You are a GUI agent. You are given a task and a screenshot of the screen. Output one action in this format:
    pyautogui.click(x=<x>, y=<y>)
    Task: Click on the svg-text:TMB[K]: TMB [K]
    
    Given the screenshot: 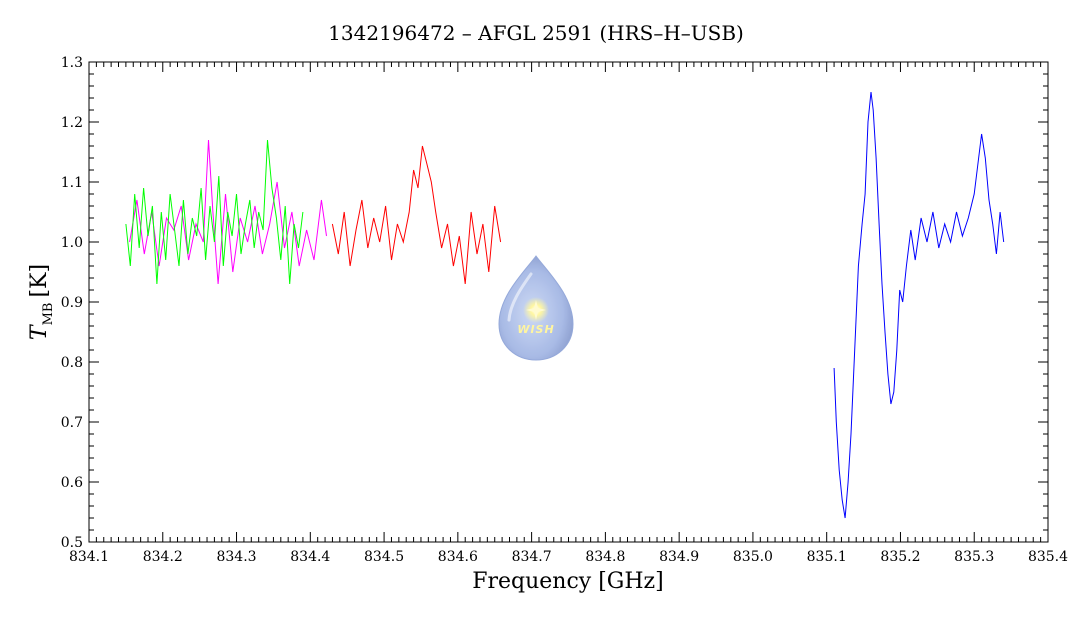 What is the action you would take?
    pyautogui.click(x=41, y=302)
    